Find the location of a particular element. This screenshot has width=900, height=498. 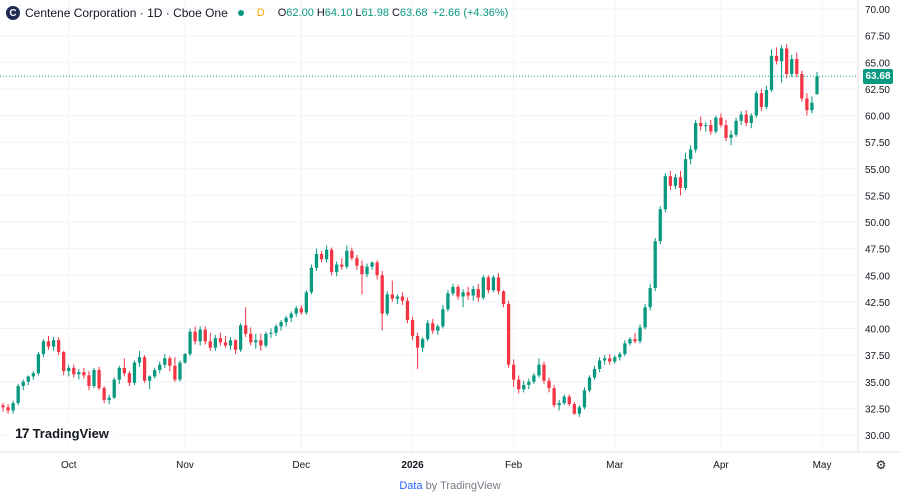

x-tick-label: Oct is located at coordinates (69, 465).